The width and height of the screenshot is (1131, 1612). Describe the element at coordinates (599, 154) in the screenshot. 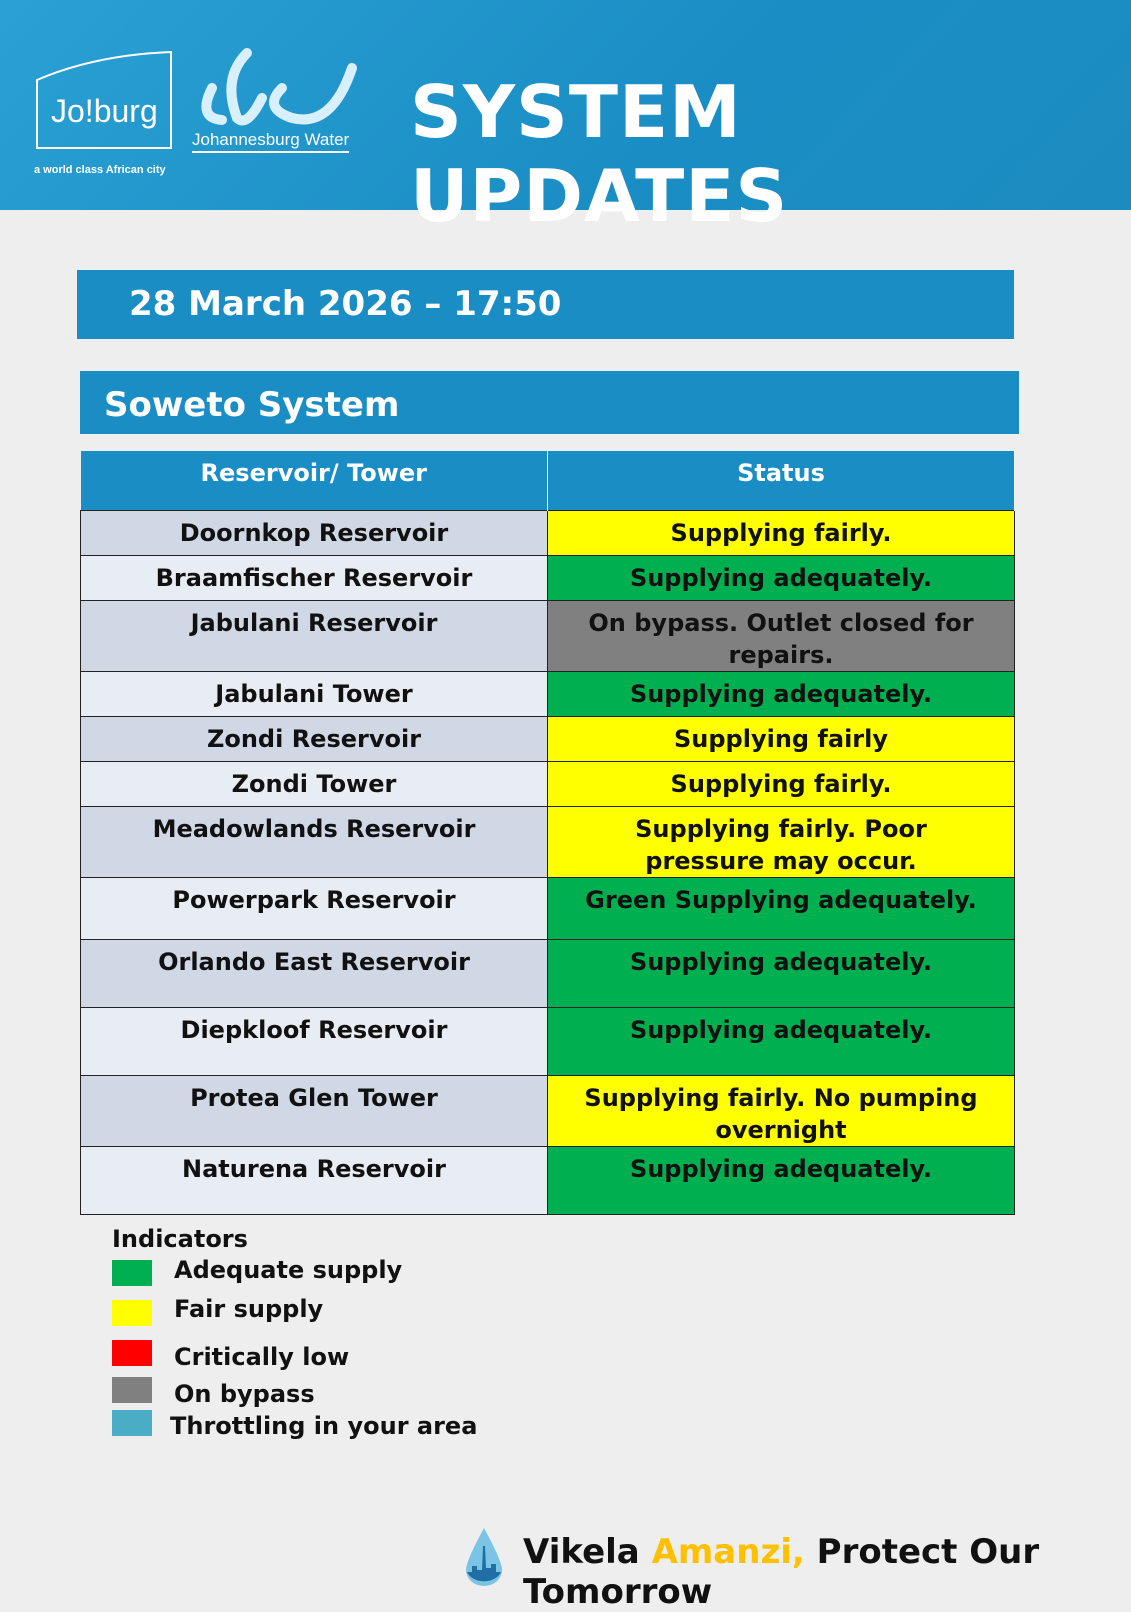

I see `page-title: SYSTEM UPDATES` at that location.